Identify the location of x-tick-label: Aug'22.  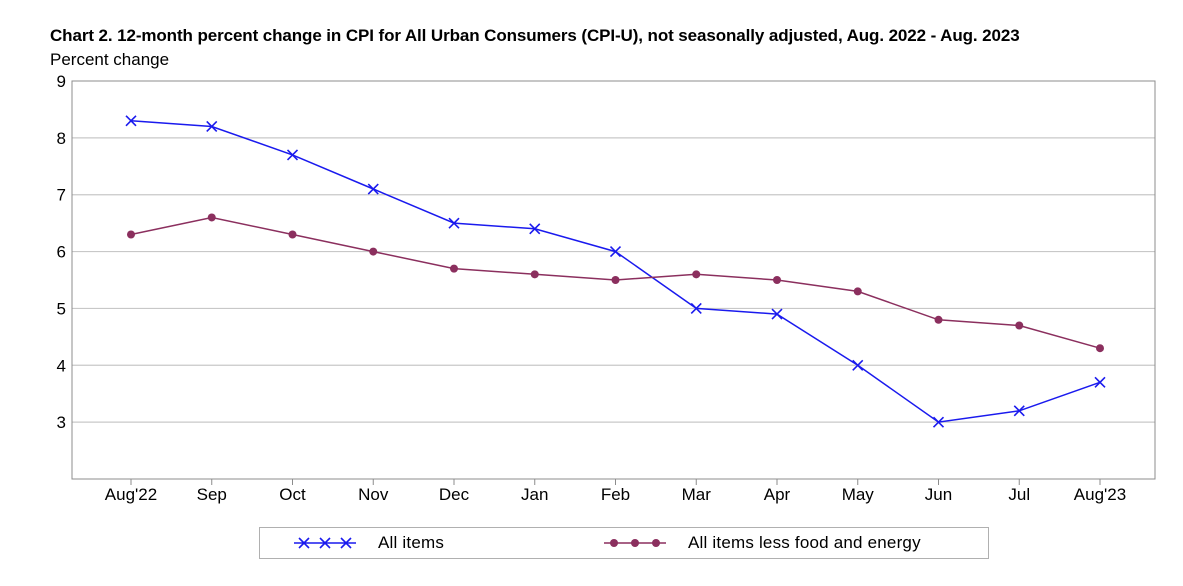
(131, 494).